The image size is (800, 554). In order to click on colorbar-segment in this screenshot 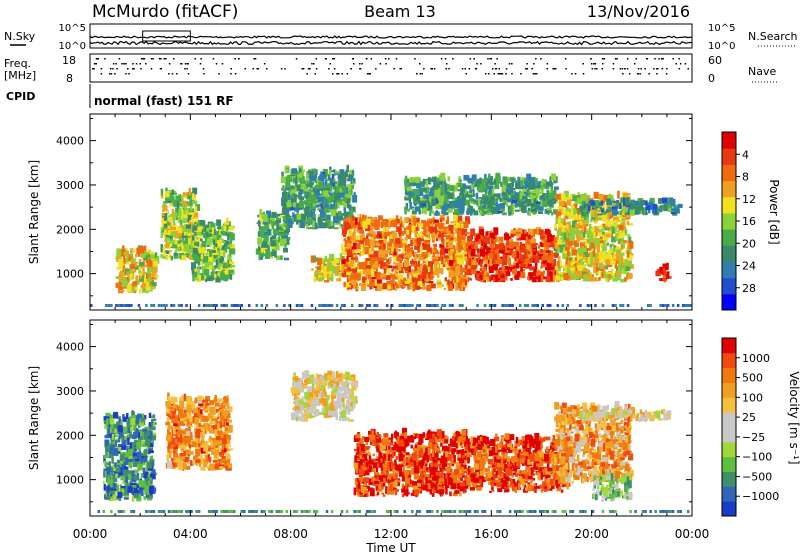, I will do `click(729, 302)`.